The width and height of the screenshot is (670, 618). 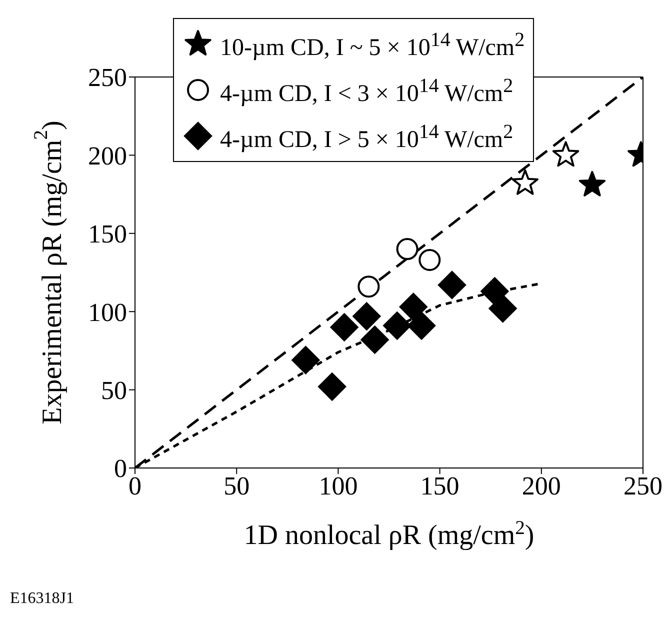 I want to click on x-tick-label: 200, so click(x=541, y=485).